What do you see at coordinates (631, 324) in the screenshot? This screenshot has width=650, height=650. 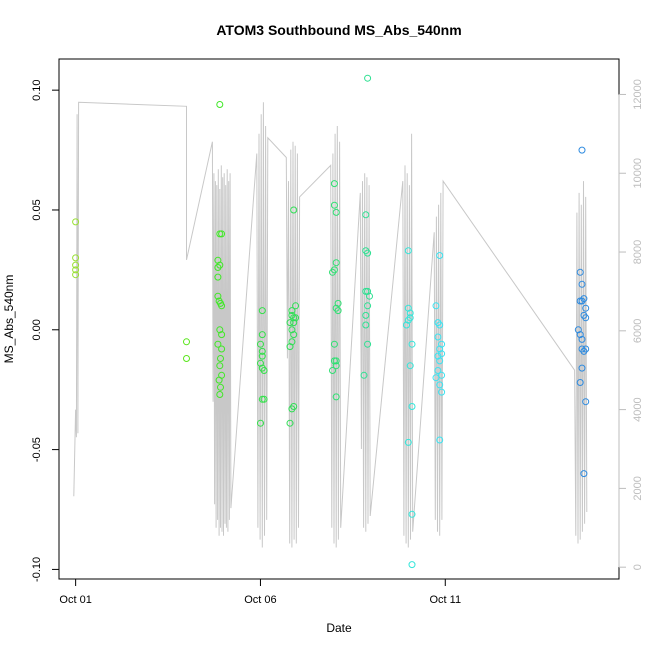 I see `secondary-y-axis: 0 2000 4000 6000 8000 10000 12000` at bounding box center [631, 324].